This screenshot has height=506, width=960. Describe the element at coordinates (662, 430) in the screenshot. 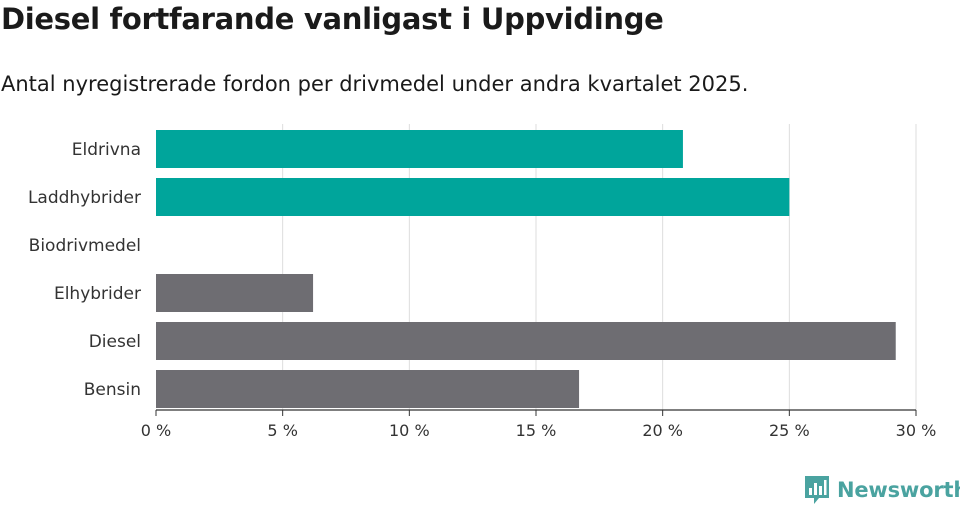

I see `x-tick-label-20: 20 %` at that location.